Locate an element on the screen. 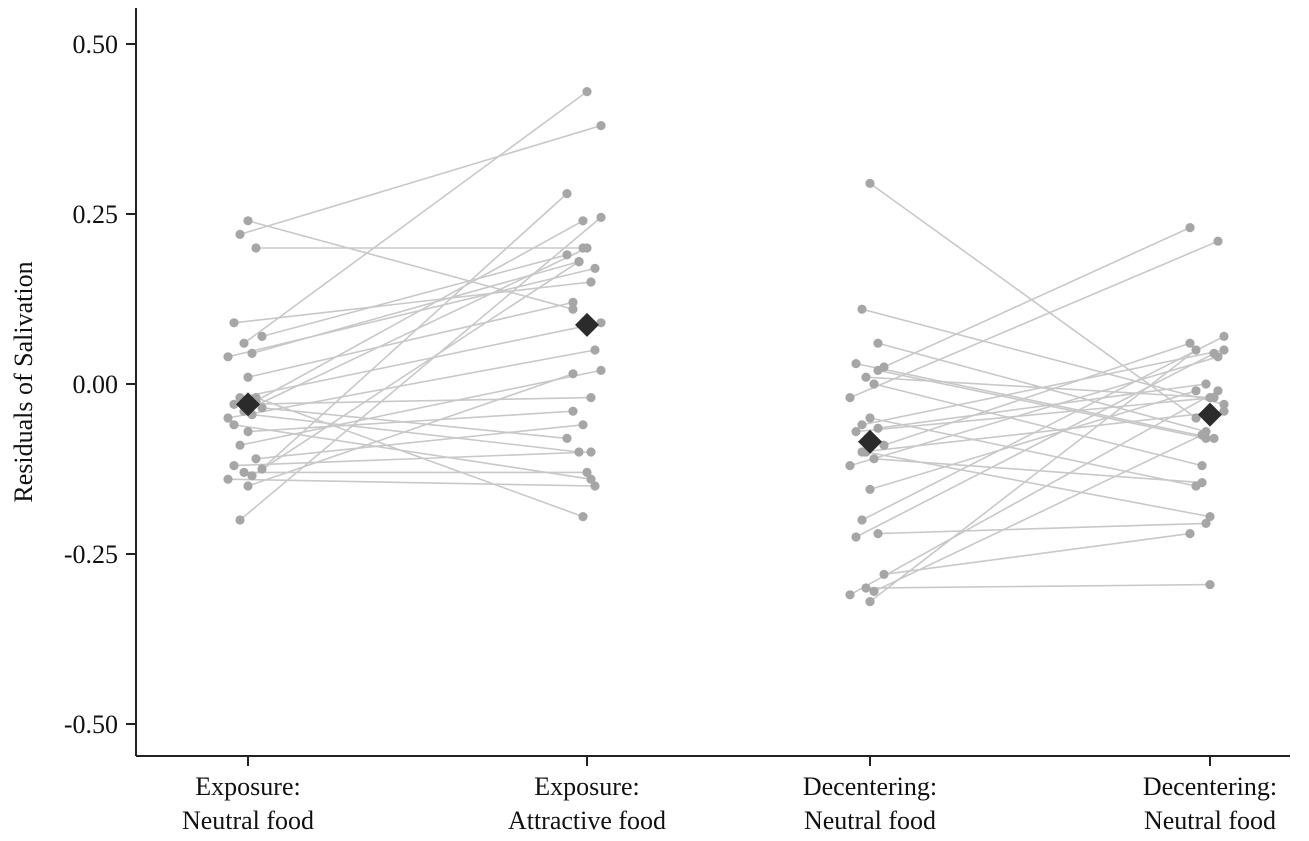  y-axis-label: Residuals of Salivation is located at coordinates (23, 381).